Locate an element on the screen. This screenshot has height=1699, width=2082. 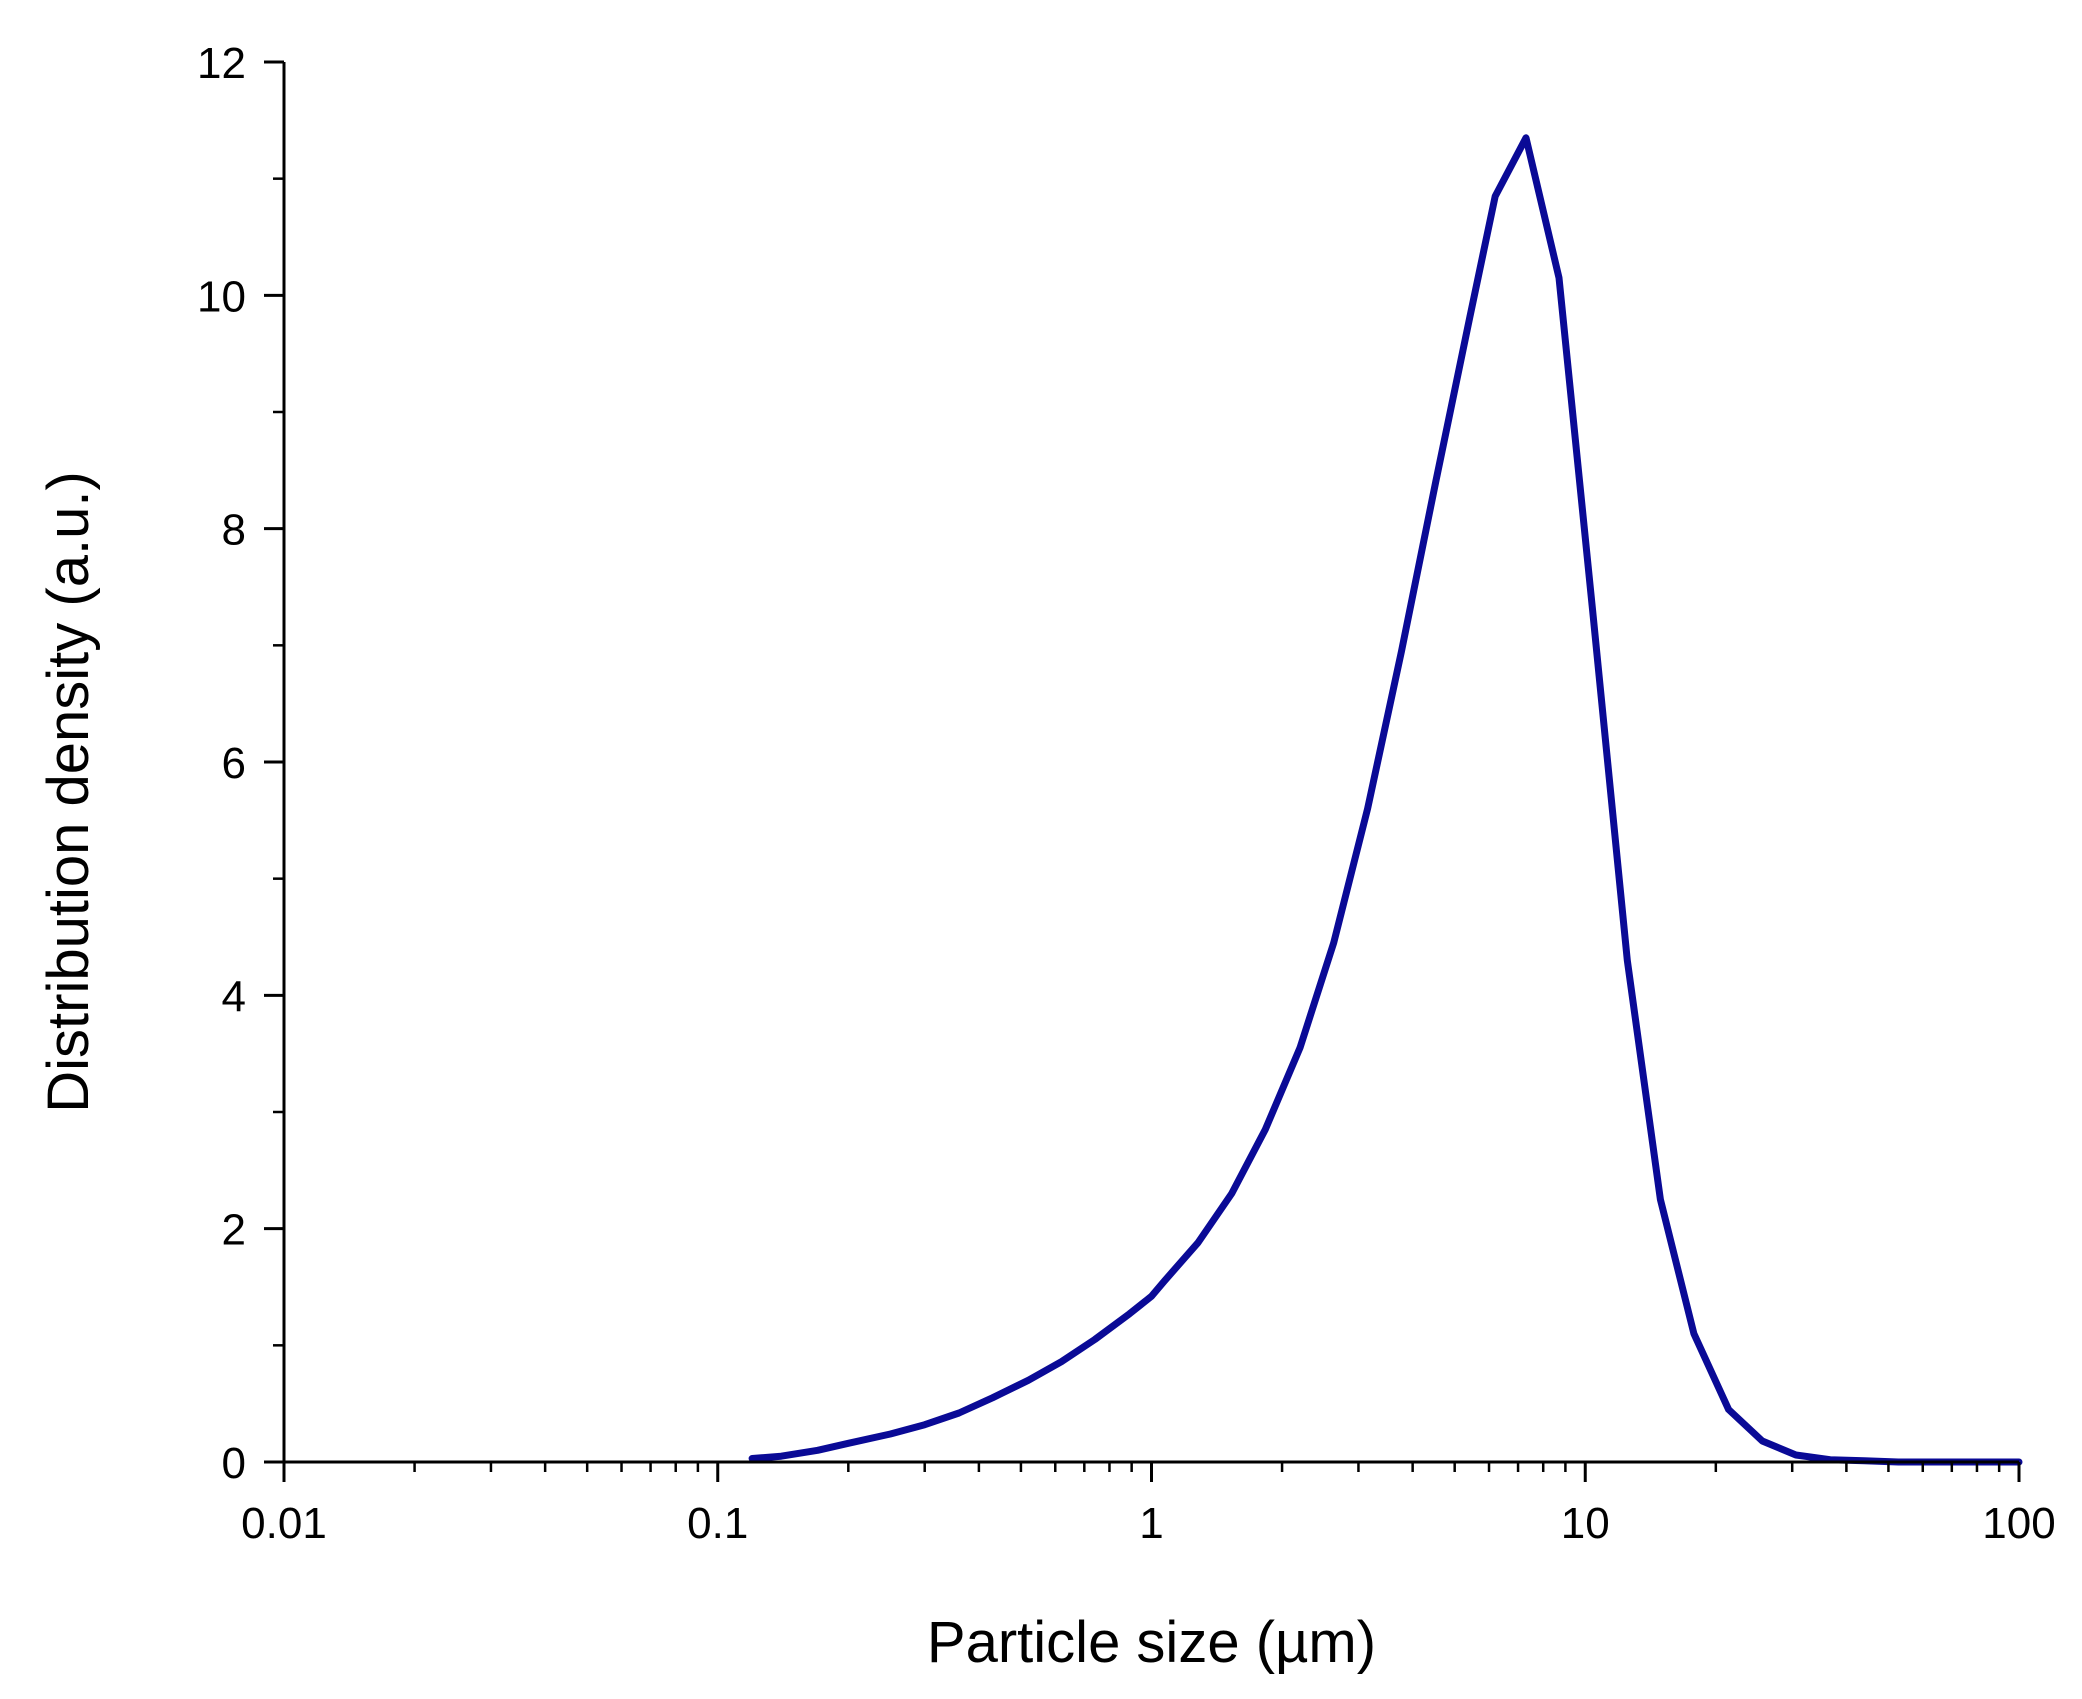
y-axis-title: Distribution density (a.u.) is located at coordinates (68, 791).